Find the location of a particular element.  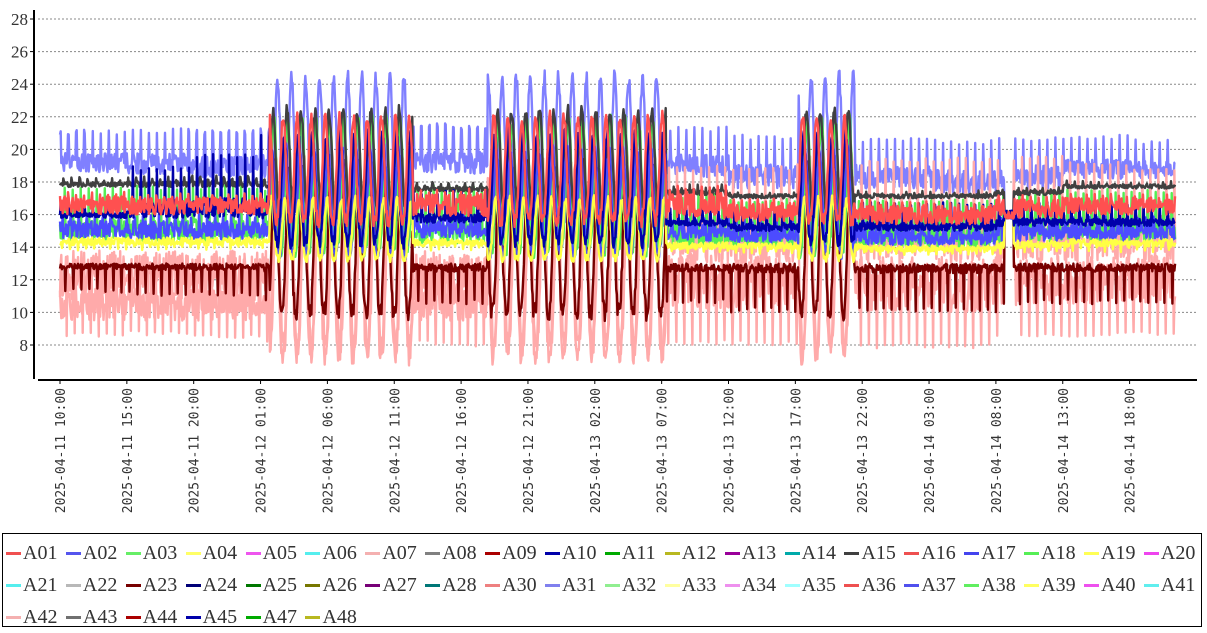

legend-item-a35: A35 is located at coordinates (812, 585).